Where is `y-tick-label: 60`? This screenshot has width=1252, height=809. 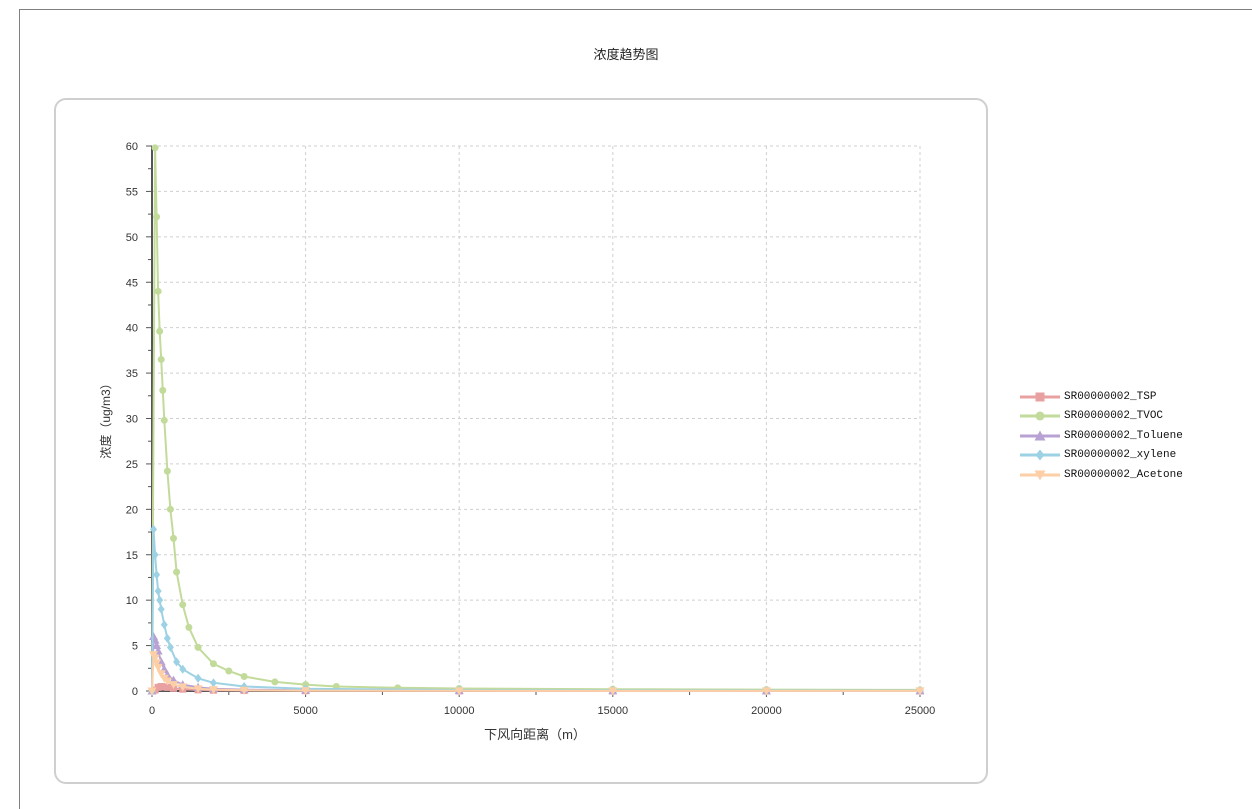
y-tick-label: 60 is located at coordinates (132, 147).